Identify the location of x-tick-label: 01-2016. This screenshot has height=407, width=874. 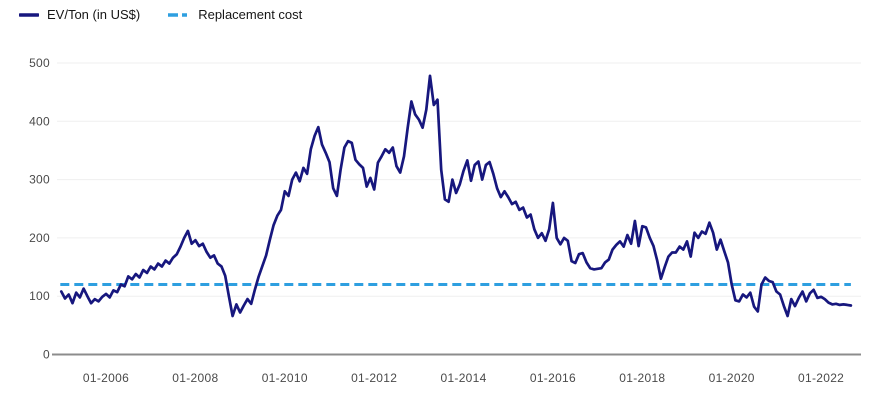
(553, 378).